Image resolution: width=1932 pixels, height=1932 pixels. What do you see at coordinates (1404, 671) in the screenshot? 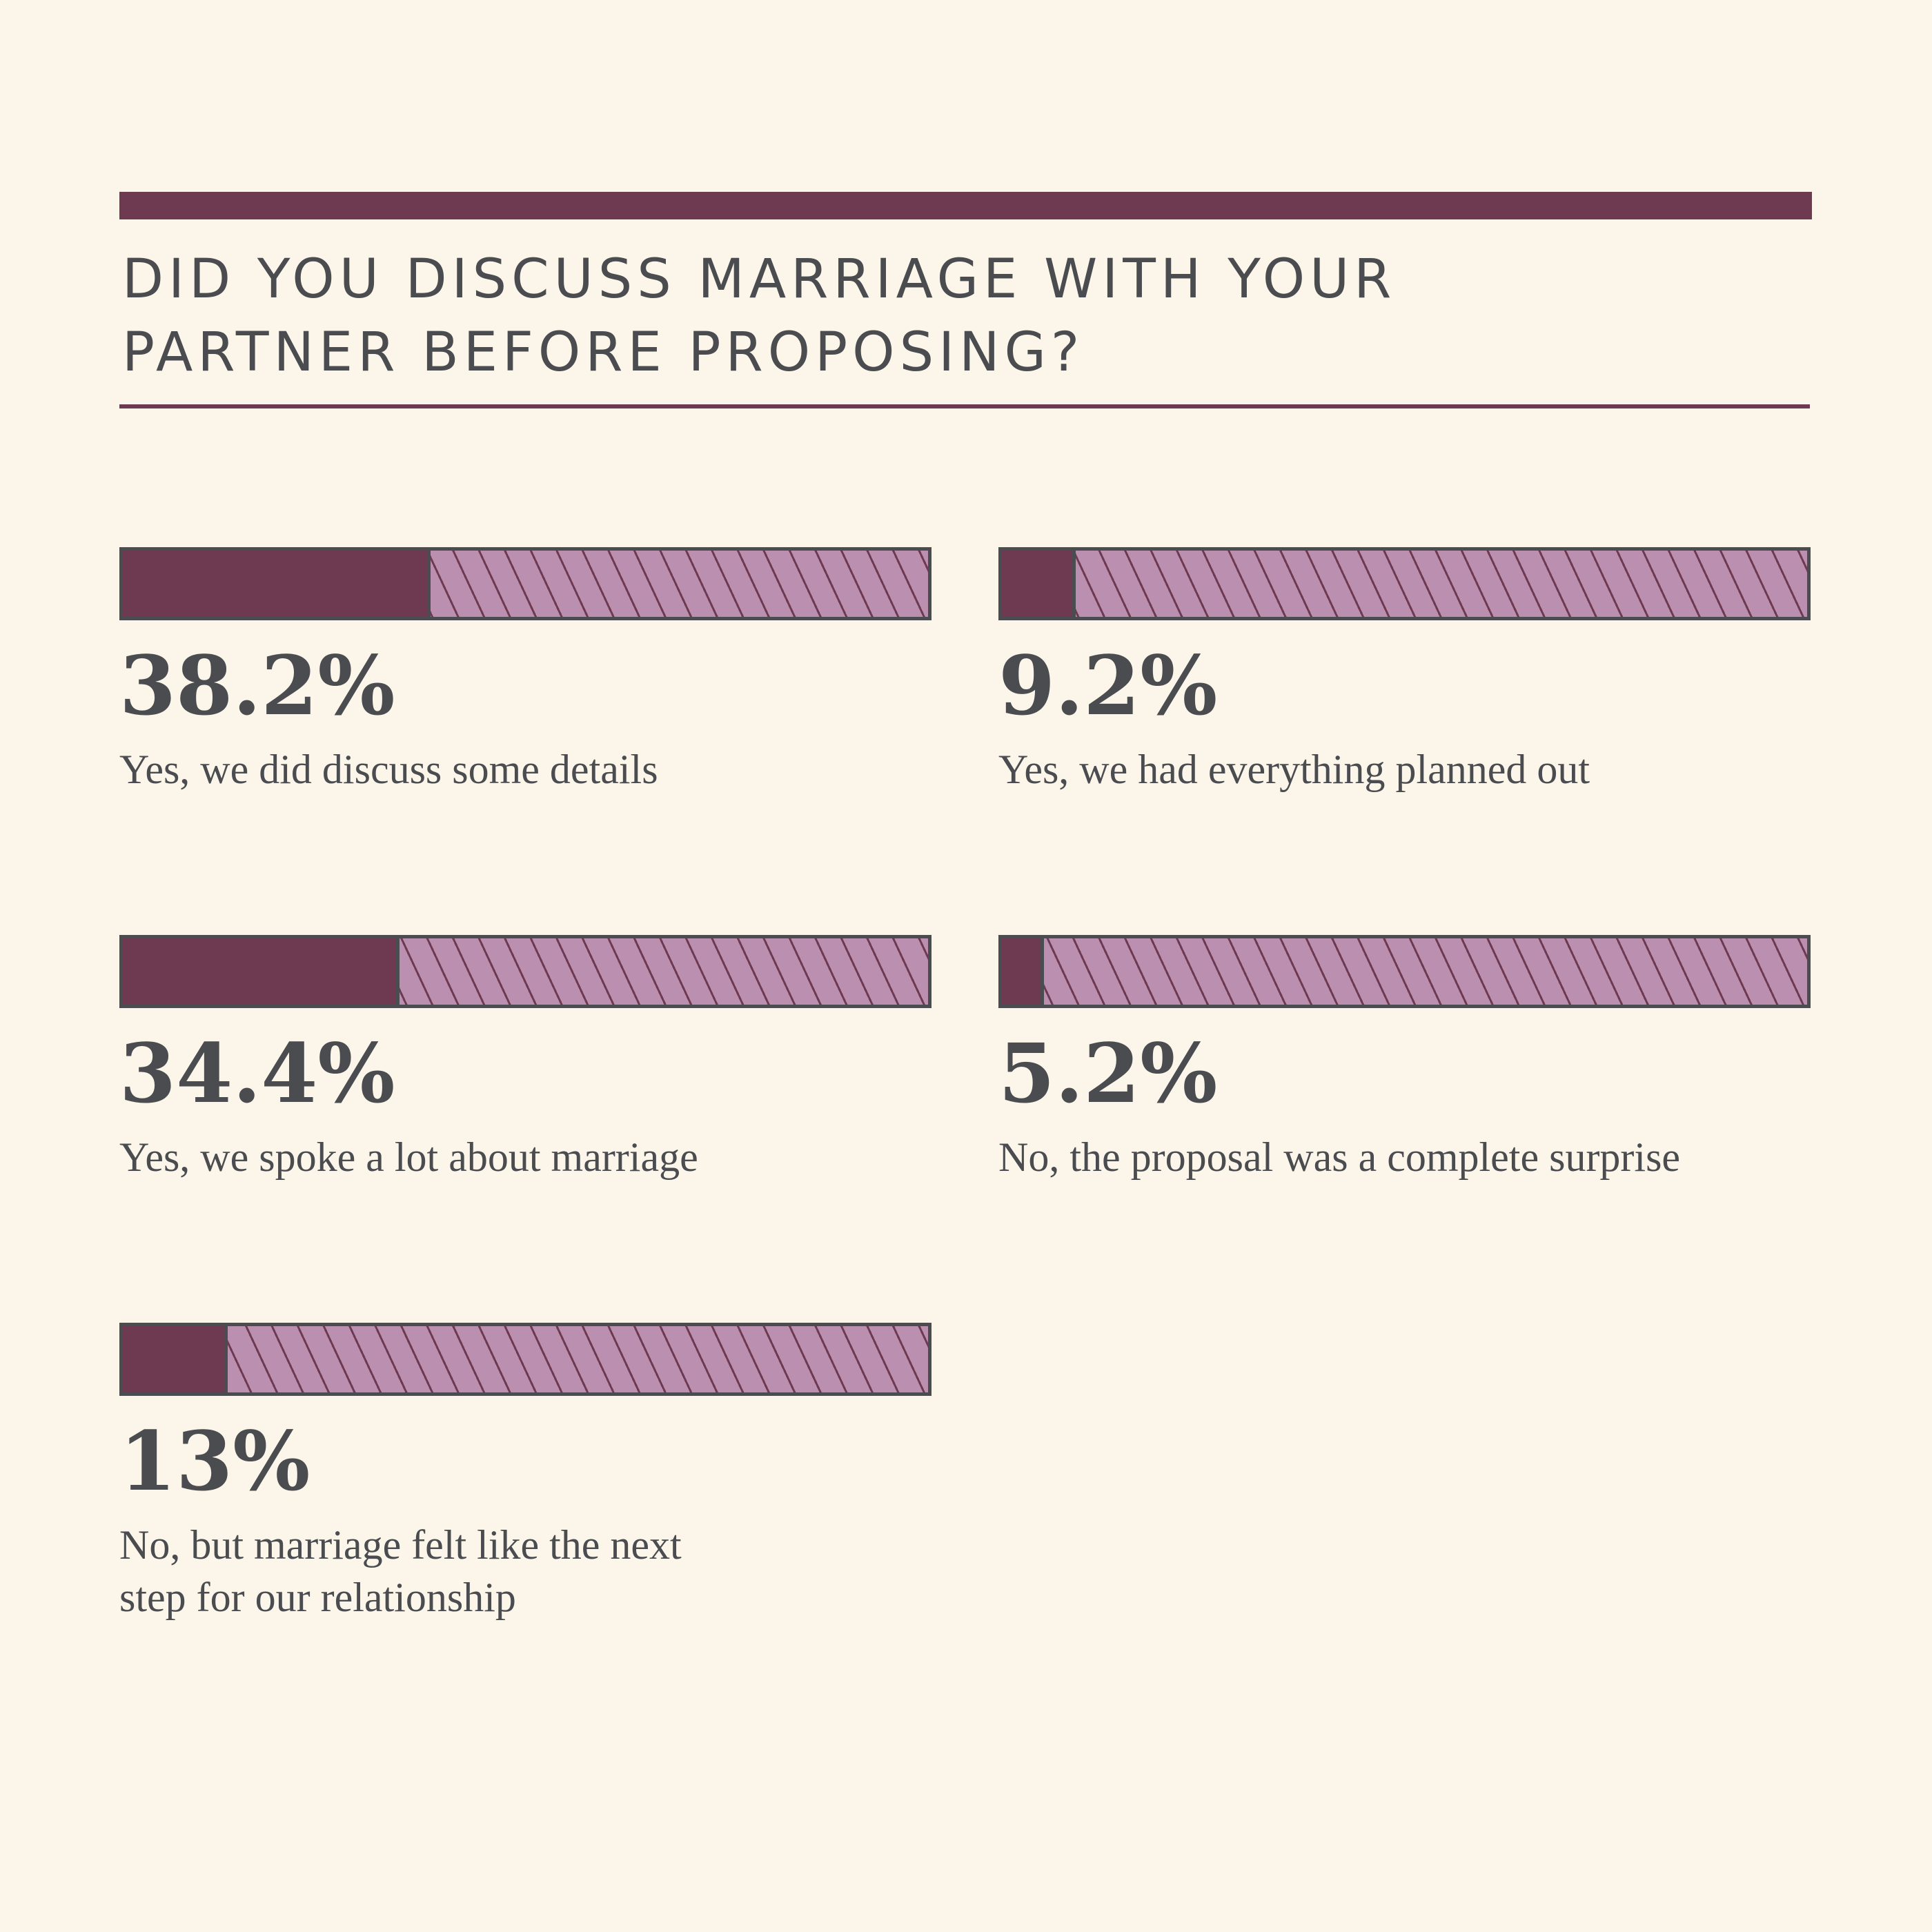
I see `stat-item-2: 9.2% Yes, we had everything planned out` at bounding box center [1404, 671].